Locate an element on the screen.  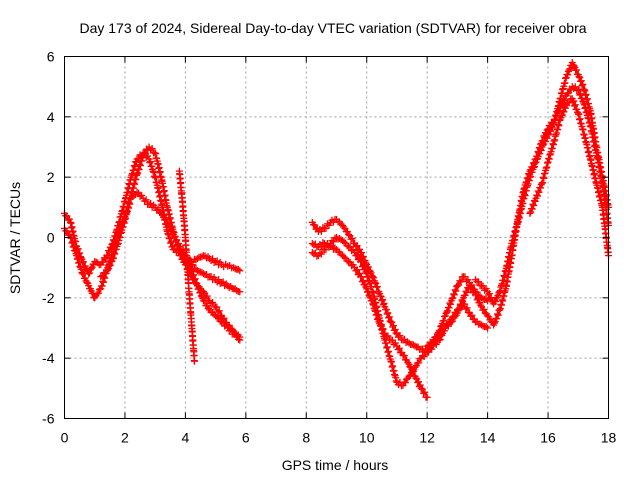
x-tick-label: 2 is located at coordinates (125, 438).